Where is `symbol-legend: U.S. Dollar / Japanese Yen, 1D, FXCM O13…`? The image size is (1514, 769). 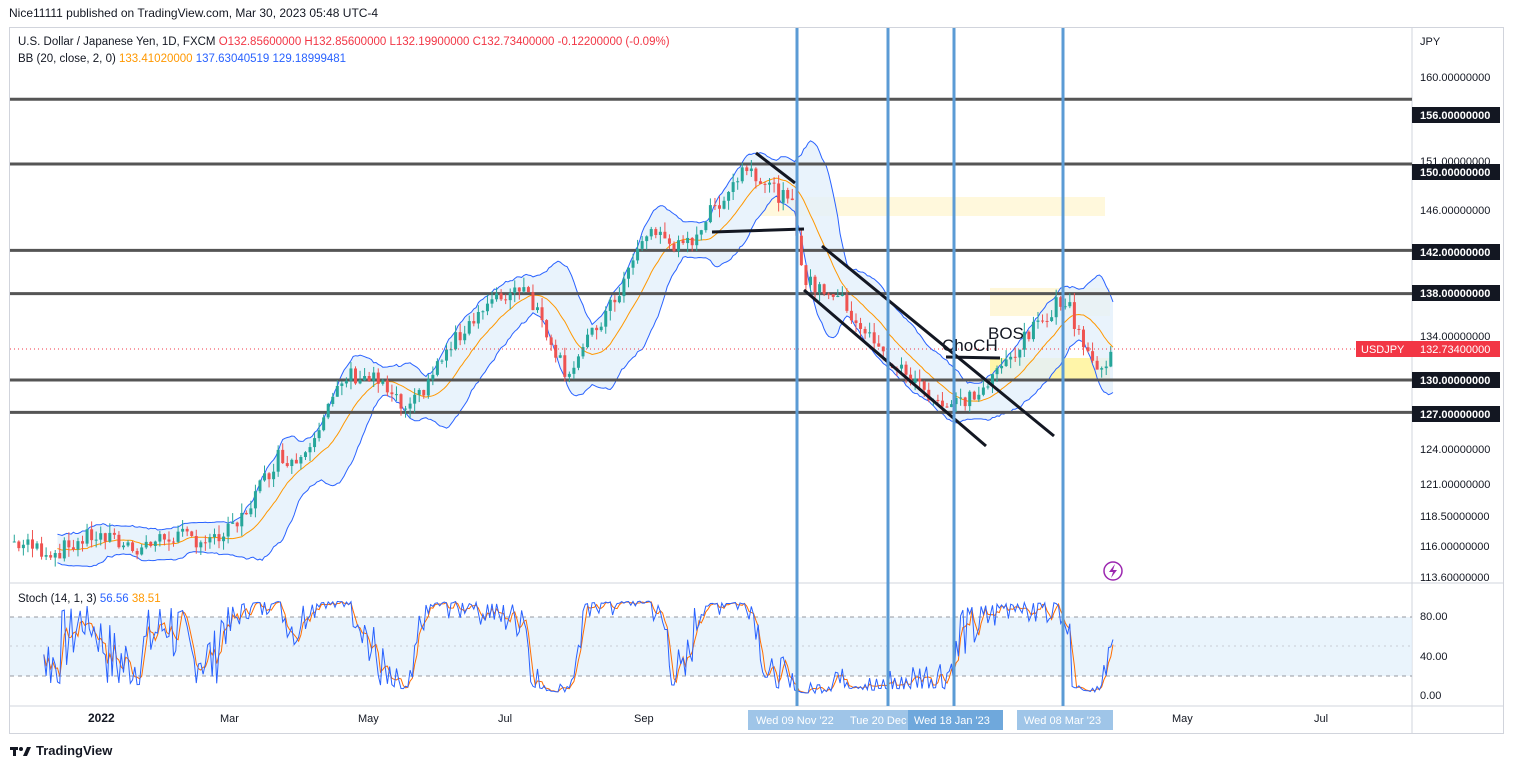
symbol-legend: U.S. Dollar / Japanese Yen, 1D, FXCM O13… is located at coordinates (344, 42).